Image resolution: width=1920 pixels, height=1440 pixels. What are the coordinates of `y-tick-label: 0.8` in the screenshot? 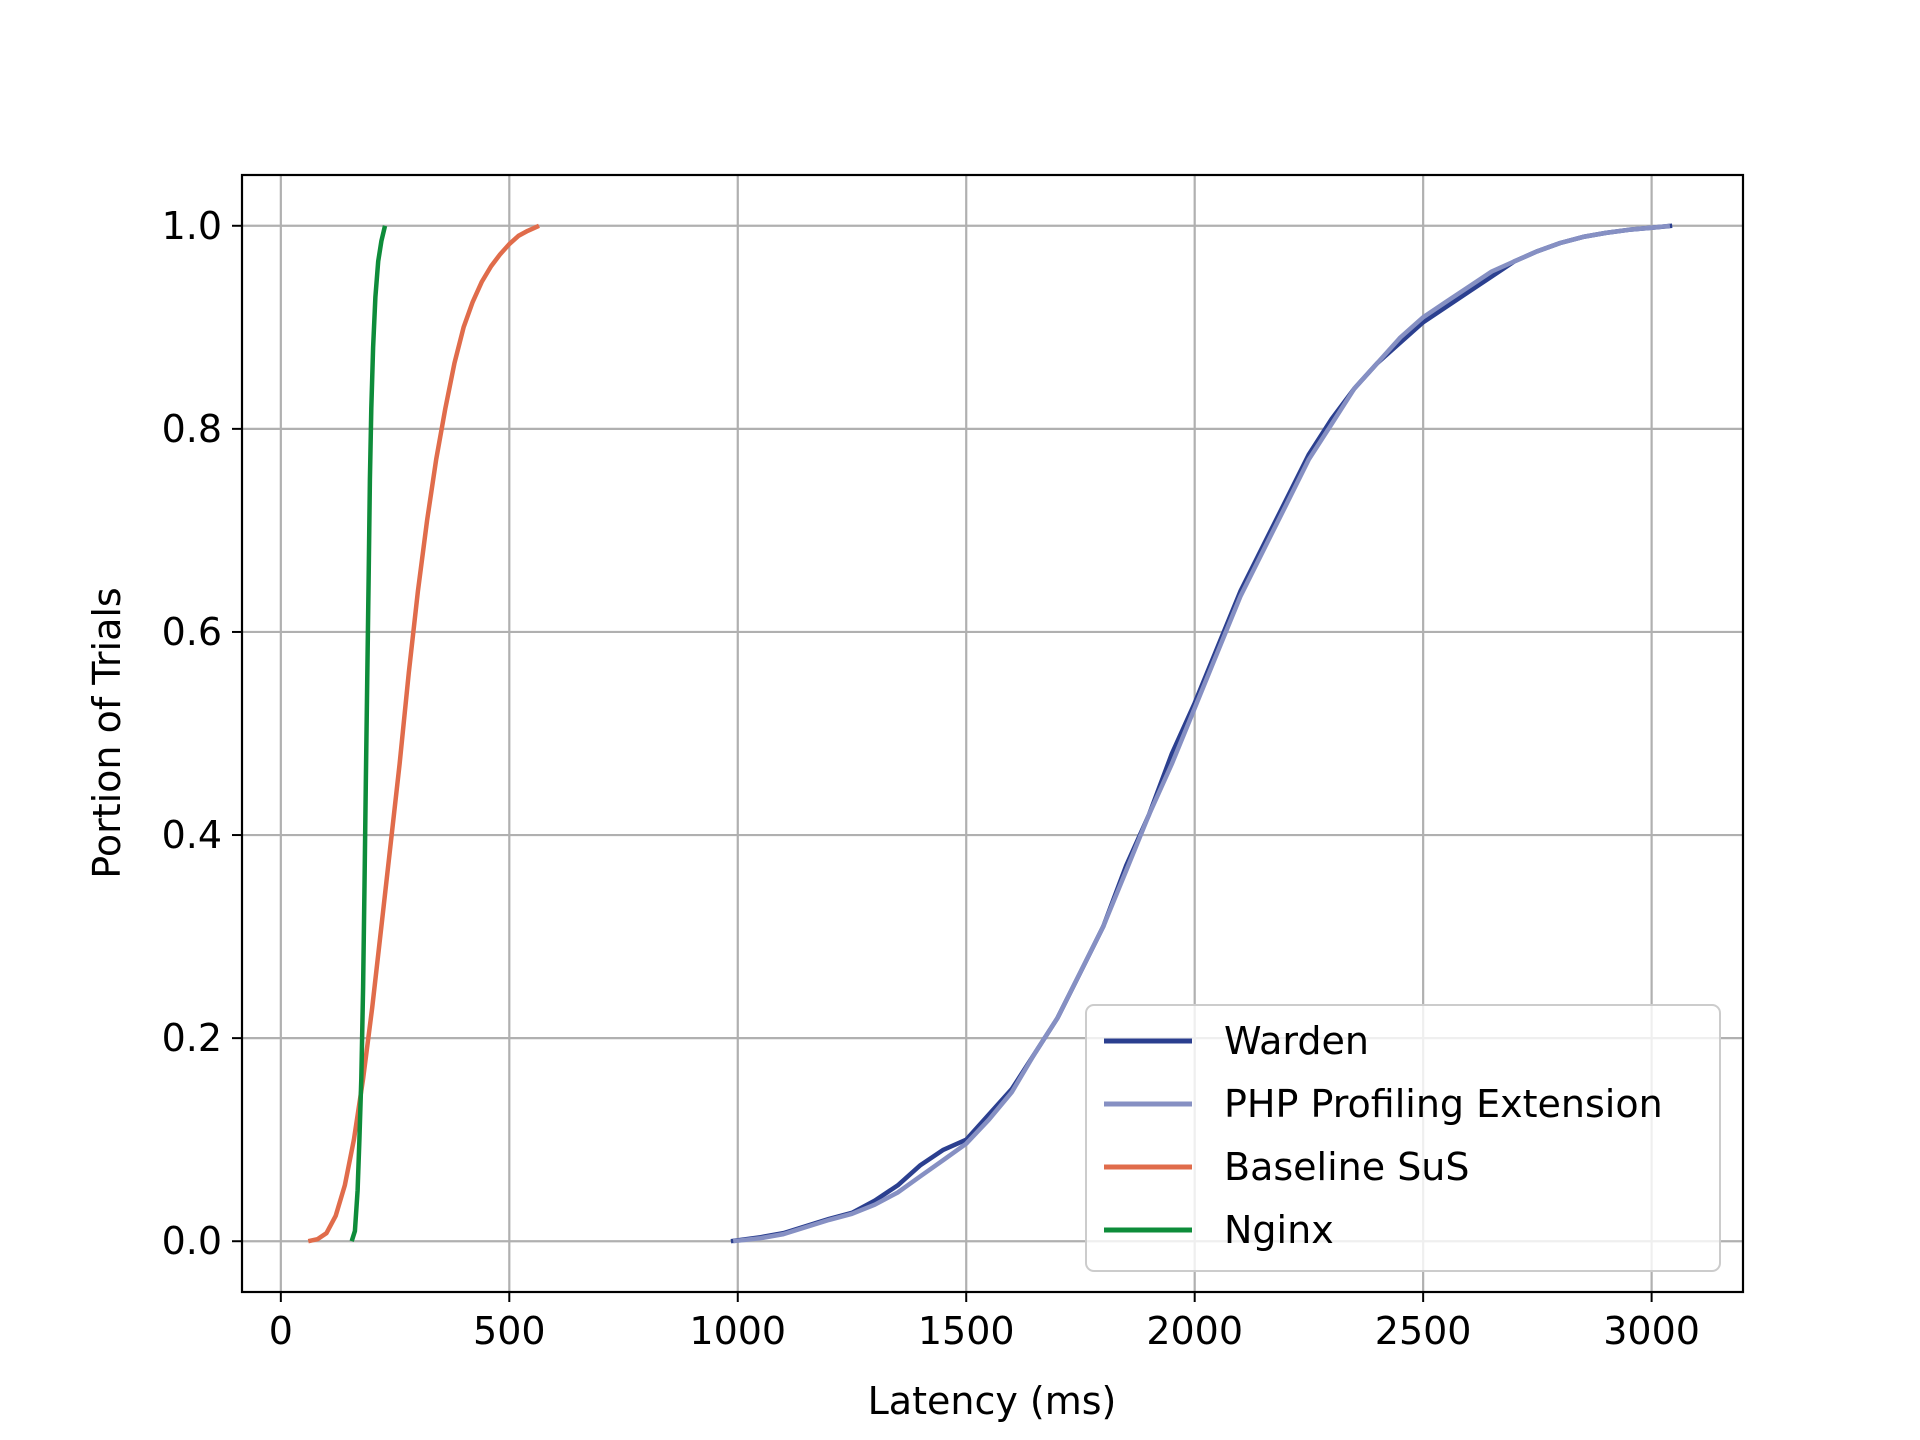 It's located at (192, 429).